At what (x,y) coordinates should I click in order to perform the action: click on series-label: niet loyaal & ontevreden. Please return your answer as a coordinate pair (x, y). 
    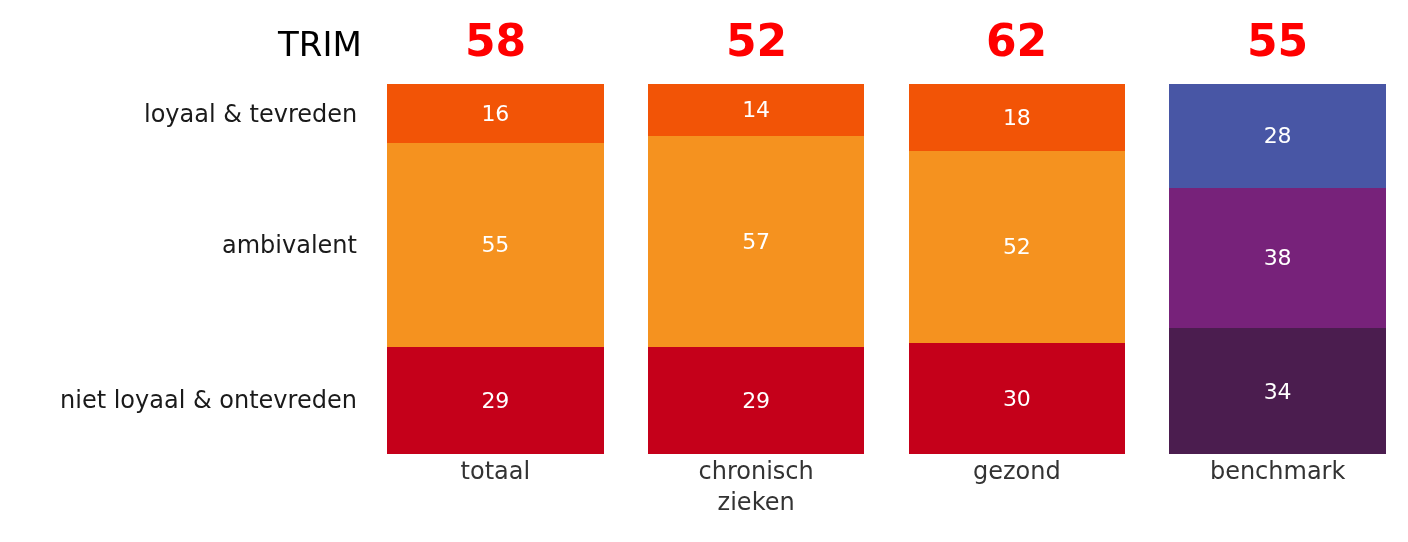
    Looking at the image, I should click on (208, 400).